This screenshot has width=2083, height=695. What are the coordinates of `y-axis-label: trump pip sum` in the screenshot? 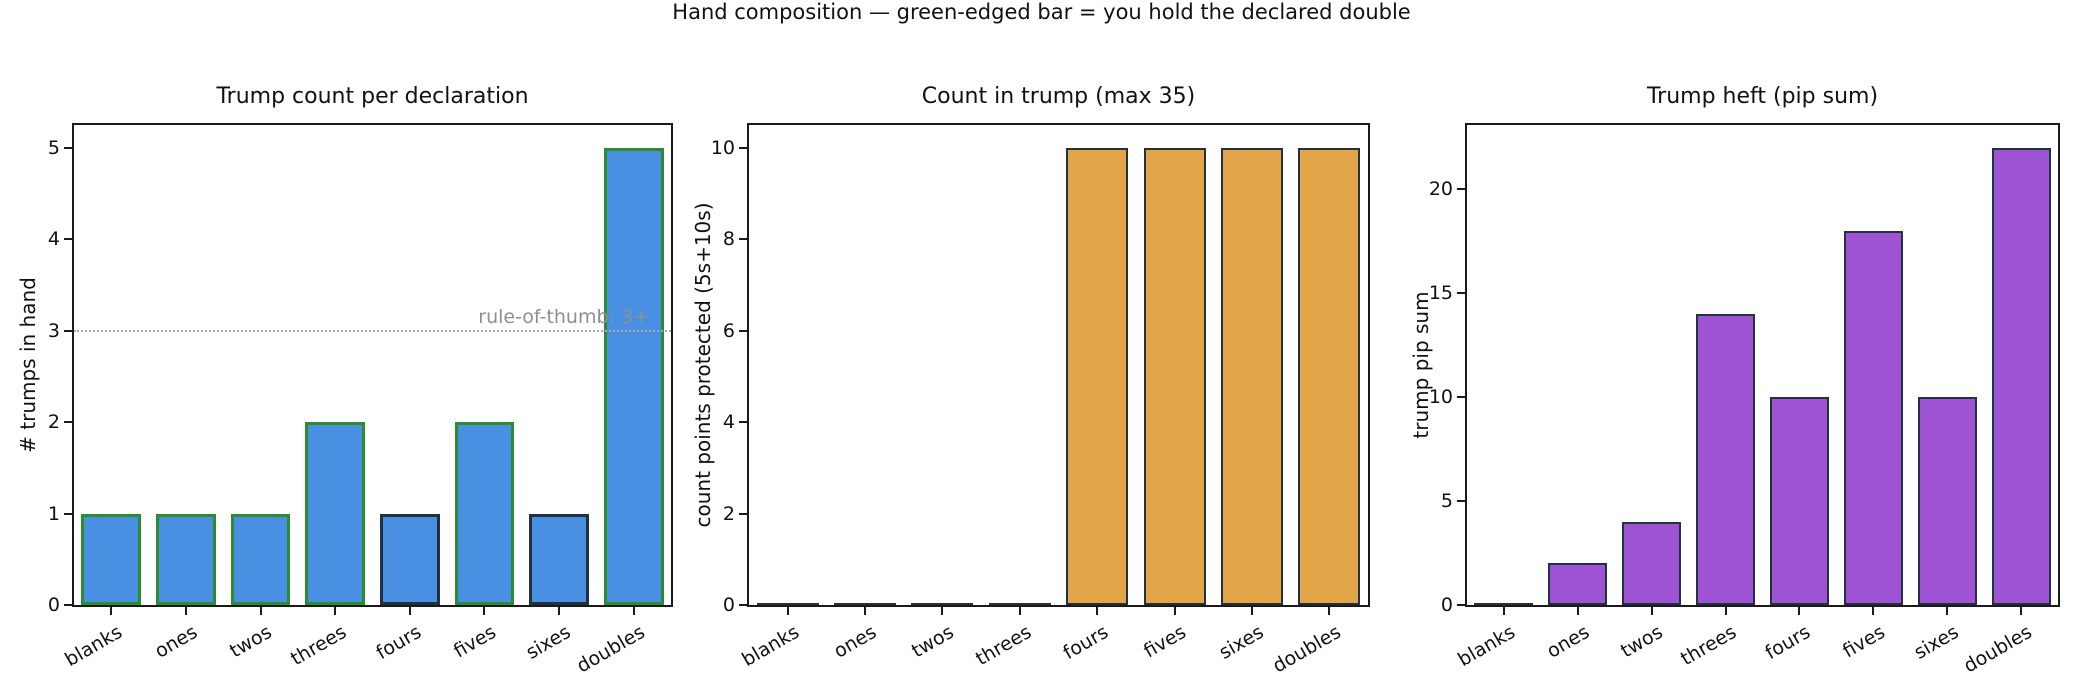 It's located at (1421, 365).